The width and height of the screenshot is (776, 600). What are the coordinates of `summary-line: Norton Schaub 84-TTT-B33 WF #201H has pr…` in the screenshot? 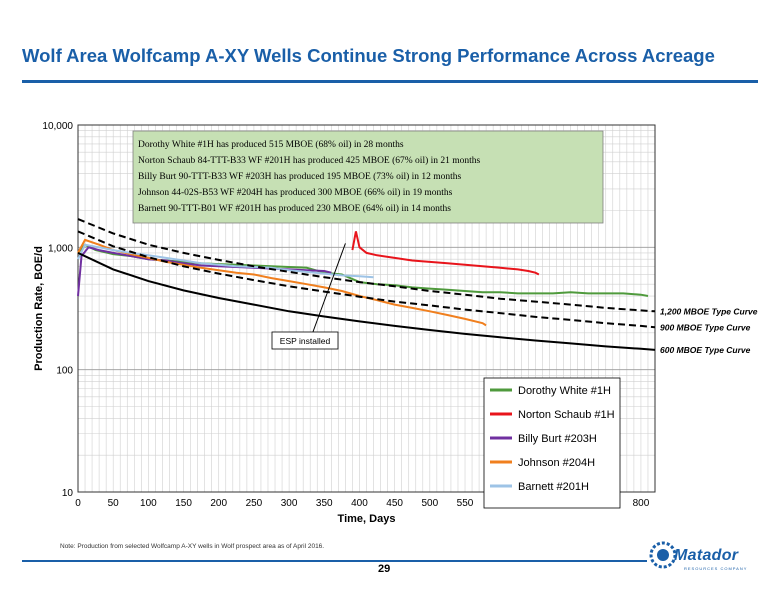 It's located at (309, 160).